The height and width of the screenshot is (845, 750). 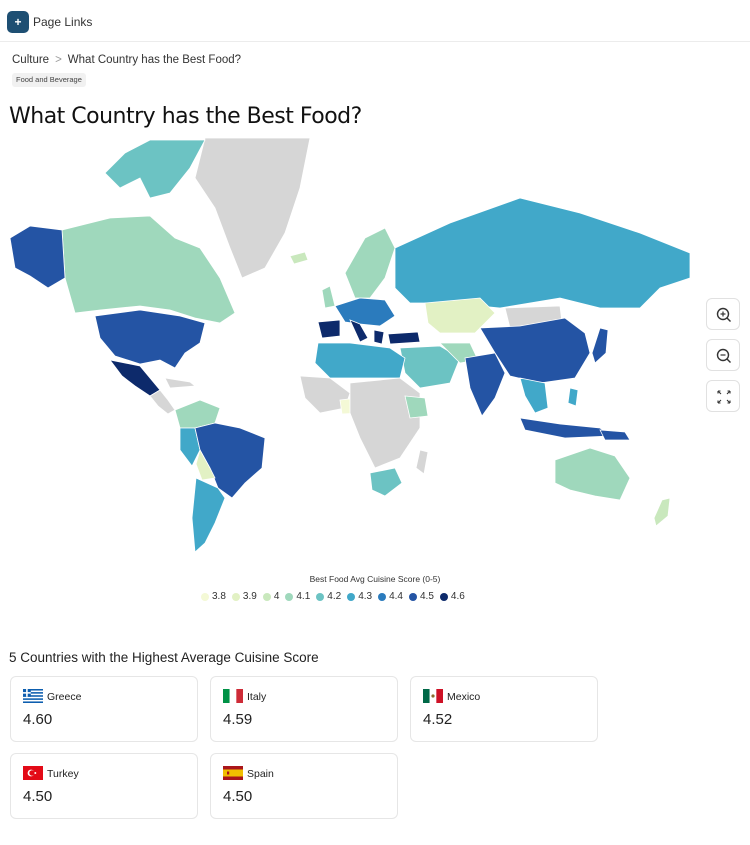 I want to click on map-region-greenland, so click(x=252, y=208).